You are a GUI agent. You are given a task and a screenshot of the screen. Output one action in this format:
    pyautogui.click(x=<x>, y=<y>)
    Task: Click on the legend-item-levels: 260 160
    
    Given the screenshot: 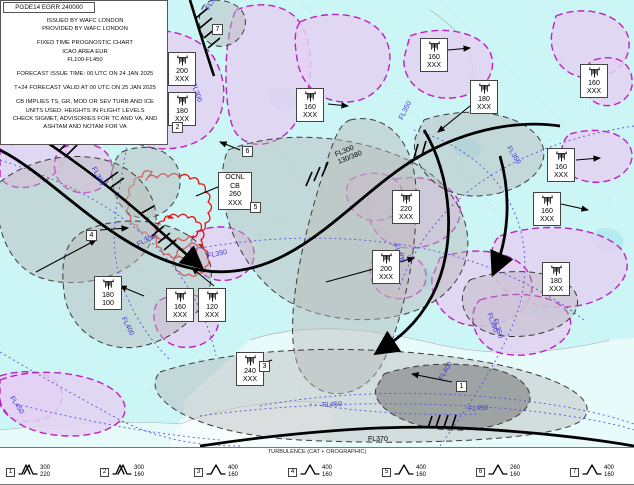 What is the action you would take?
    pyautogui.click(x=515, y=471)
    